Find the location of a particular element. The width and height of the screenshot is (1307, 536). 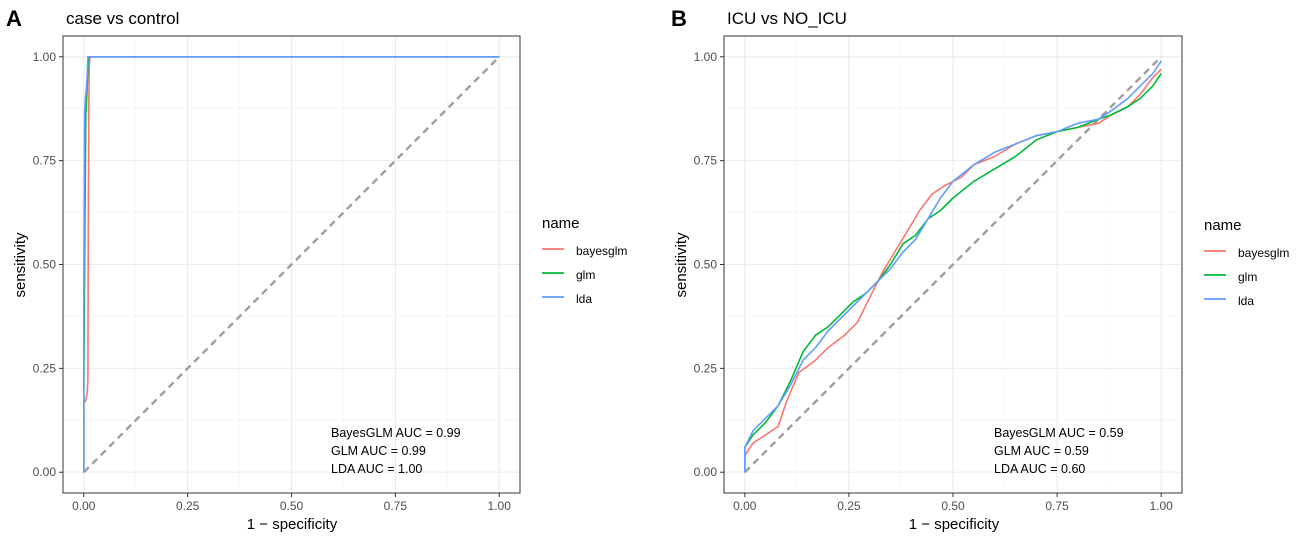

panel-letter: A is located at coordinates (14, 18).